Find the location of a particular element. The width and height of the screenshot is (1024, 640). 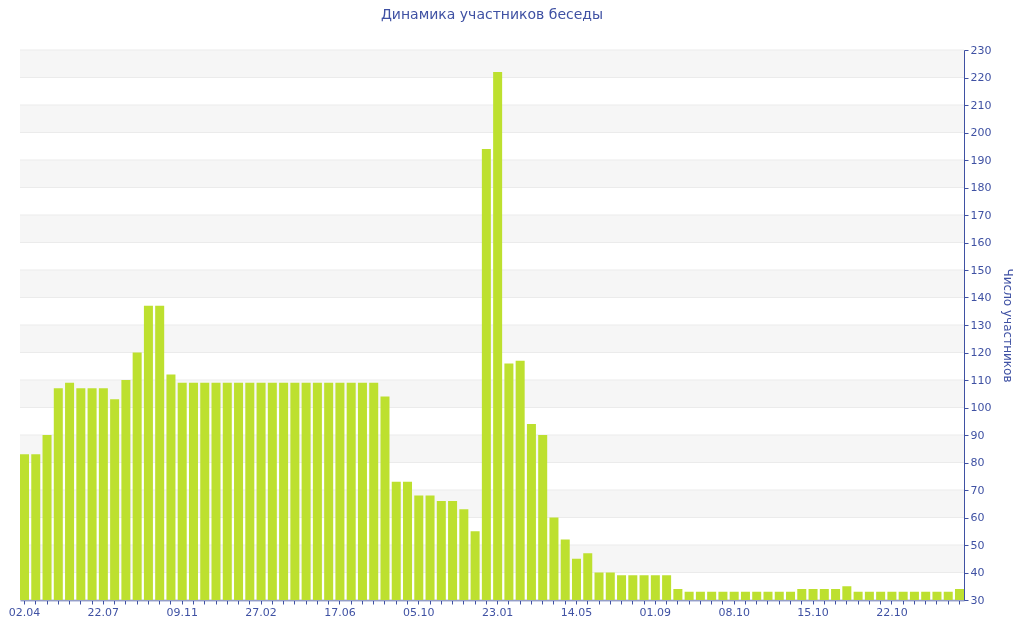

y-tick-label: 90 is located at coordinates (977, 435).